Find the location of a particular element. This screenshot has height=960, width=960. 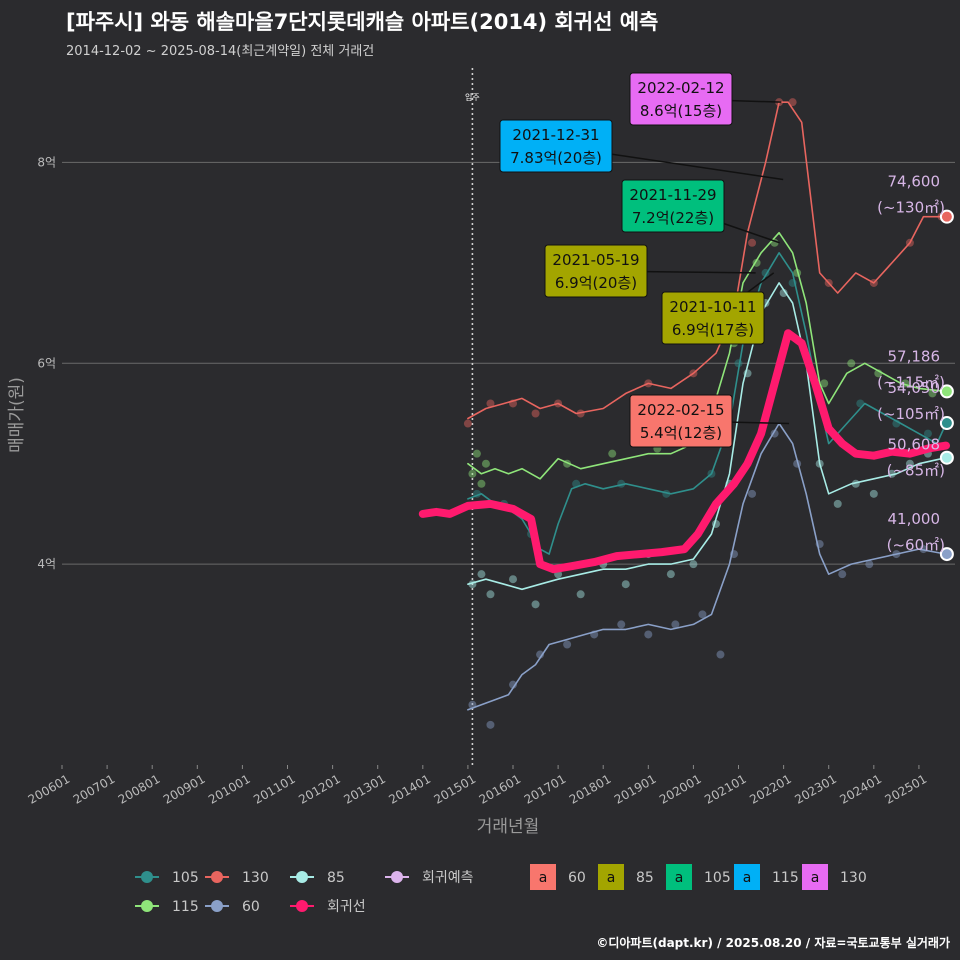

legend-label: 115 is located at coordinates (185, 907).